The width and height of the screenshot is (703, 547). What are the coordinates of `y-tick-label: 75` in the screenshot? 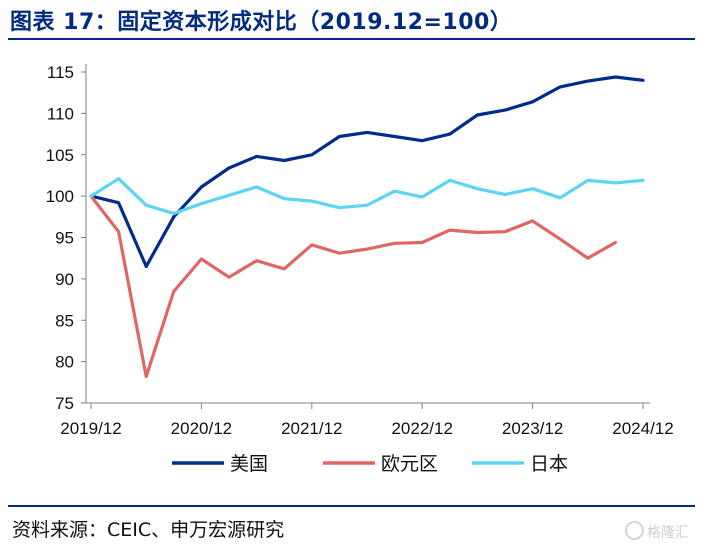 It's located at (64, 403).